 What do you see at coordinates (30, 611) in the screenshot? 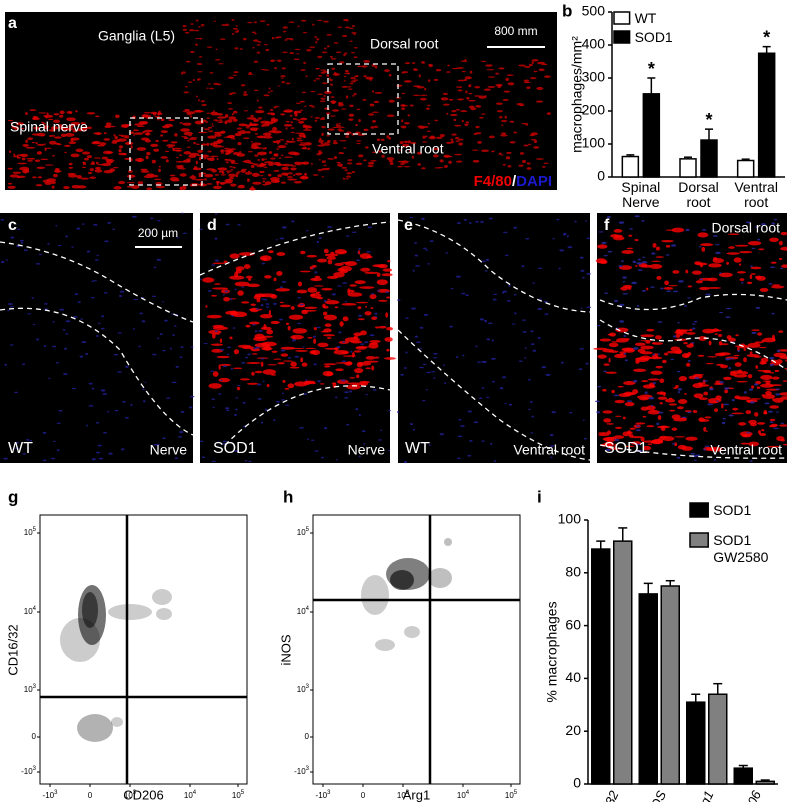
I see `tick-label: 104` at bounding box center [30, 611].